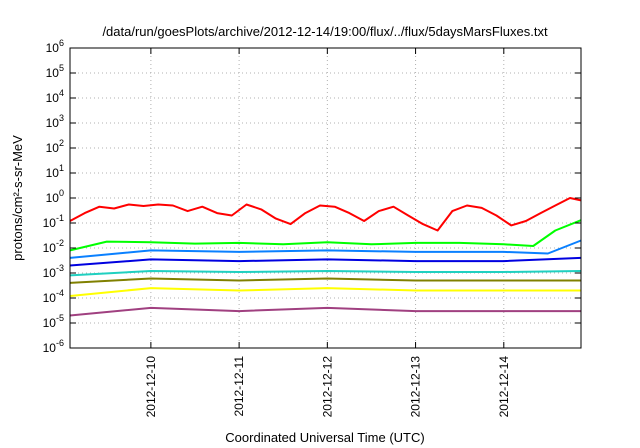  I want to click on y-tick-exp: -3, so click(60, 268).